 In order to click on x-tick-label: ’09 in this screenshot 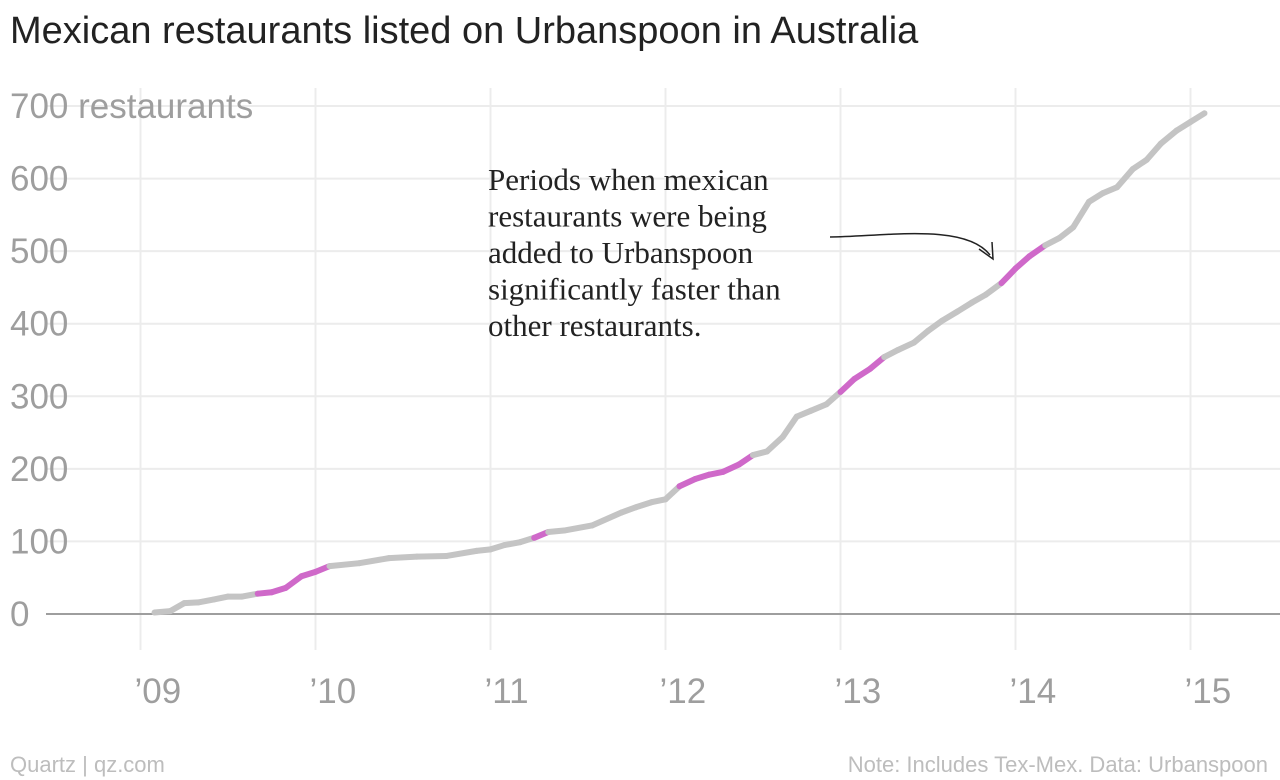, I will do `click(158, 691)`.